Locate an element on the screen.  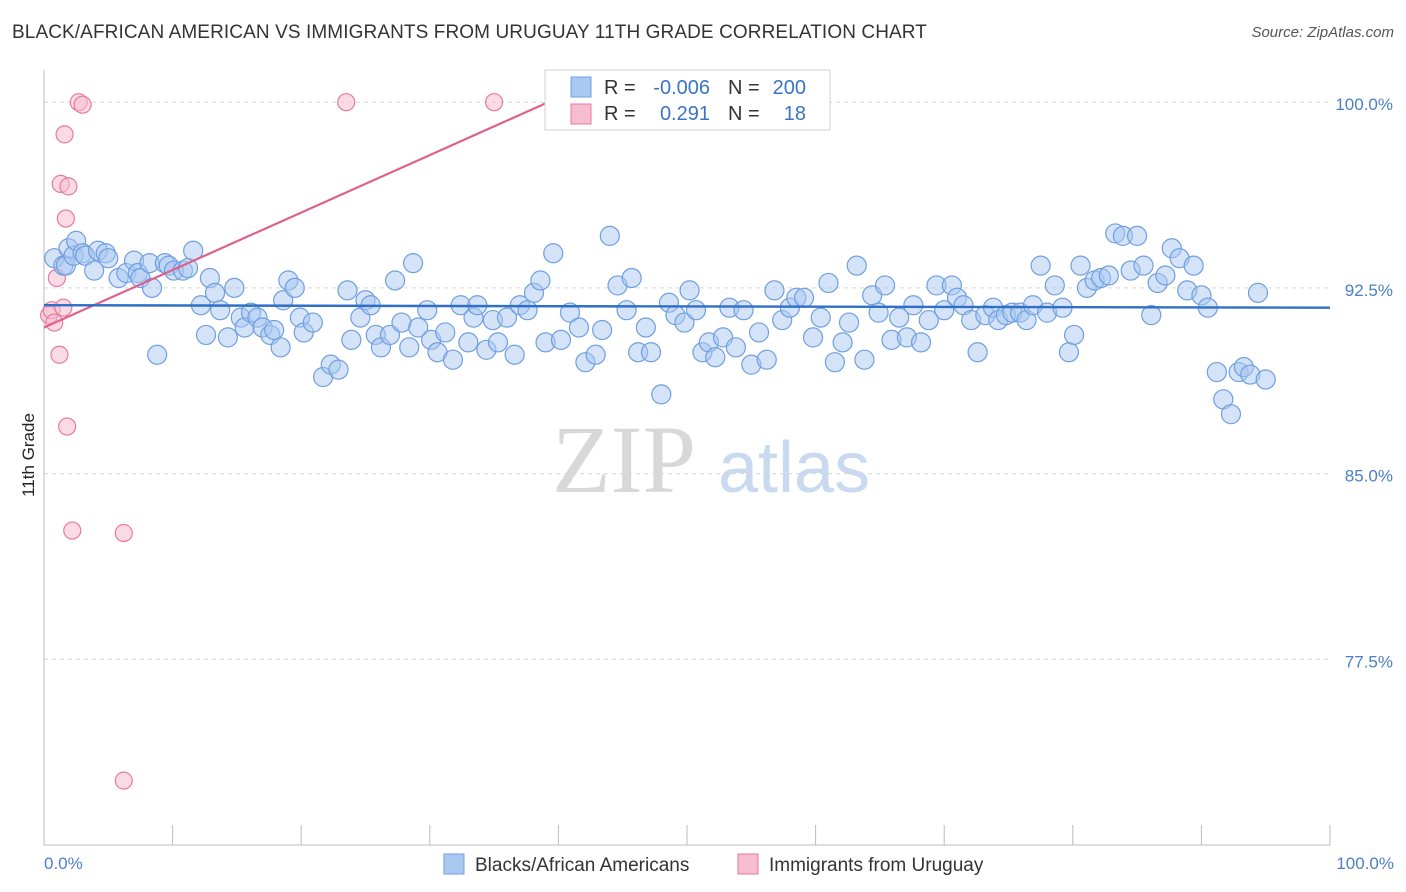
x-tick-label-min: 0.0% is located at coordinates (63, 863).